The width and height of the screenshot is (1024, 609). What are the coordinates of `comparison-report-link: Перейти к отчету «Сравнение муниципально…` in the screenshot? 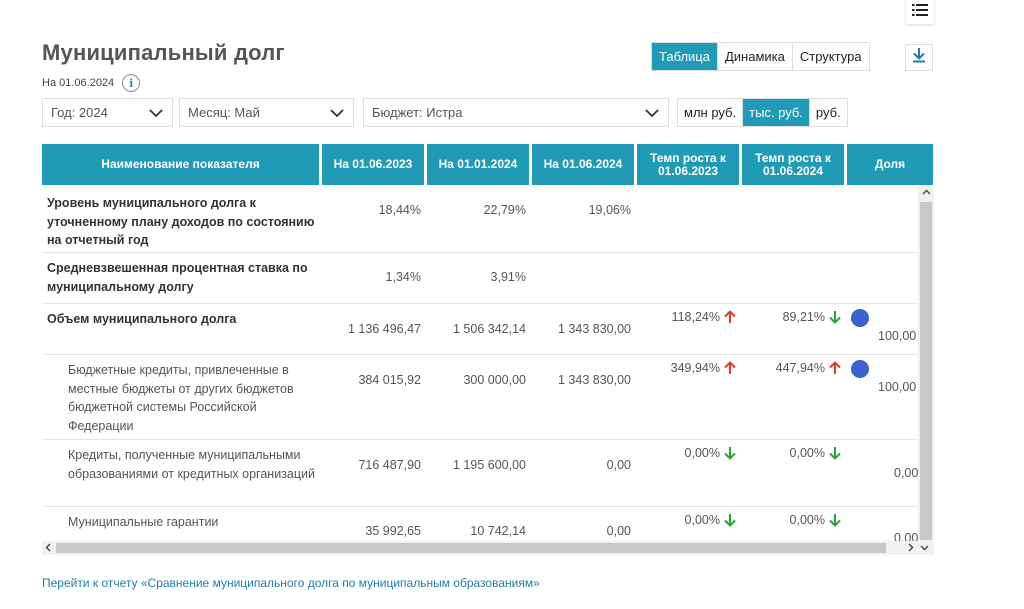 It's located at (291, 583).